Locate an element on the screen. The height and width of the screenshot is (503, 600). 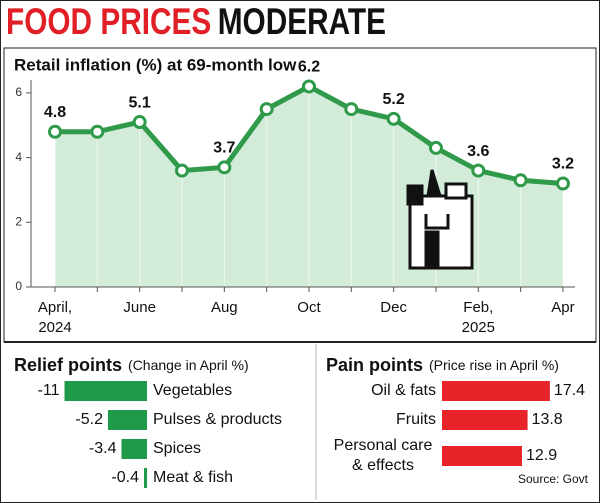
category-label: Spices is located at coordinates (177, 448).